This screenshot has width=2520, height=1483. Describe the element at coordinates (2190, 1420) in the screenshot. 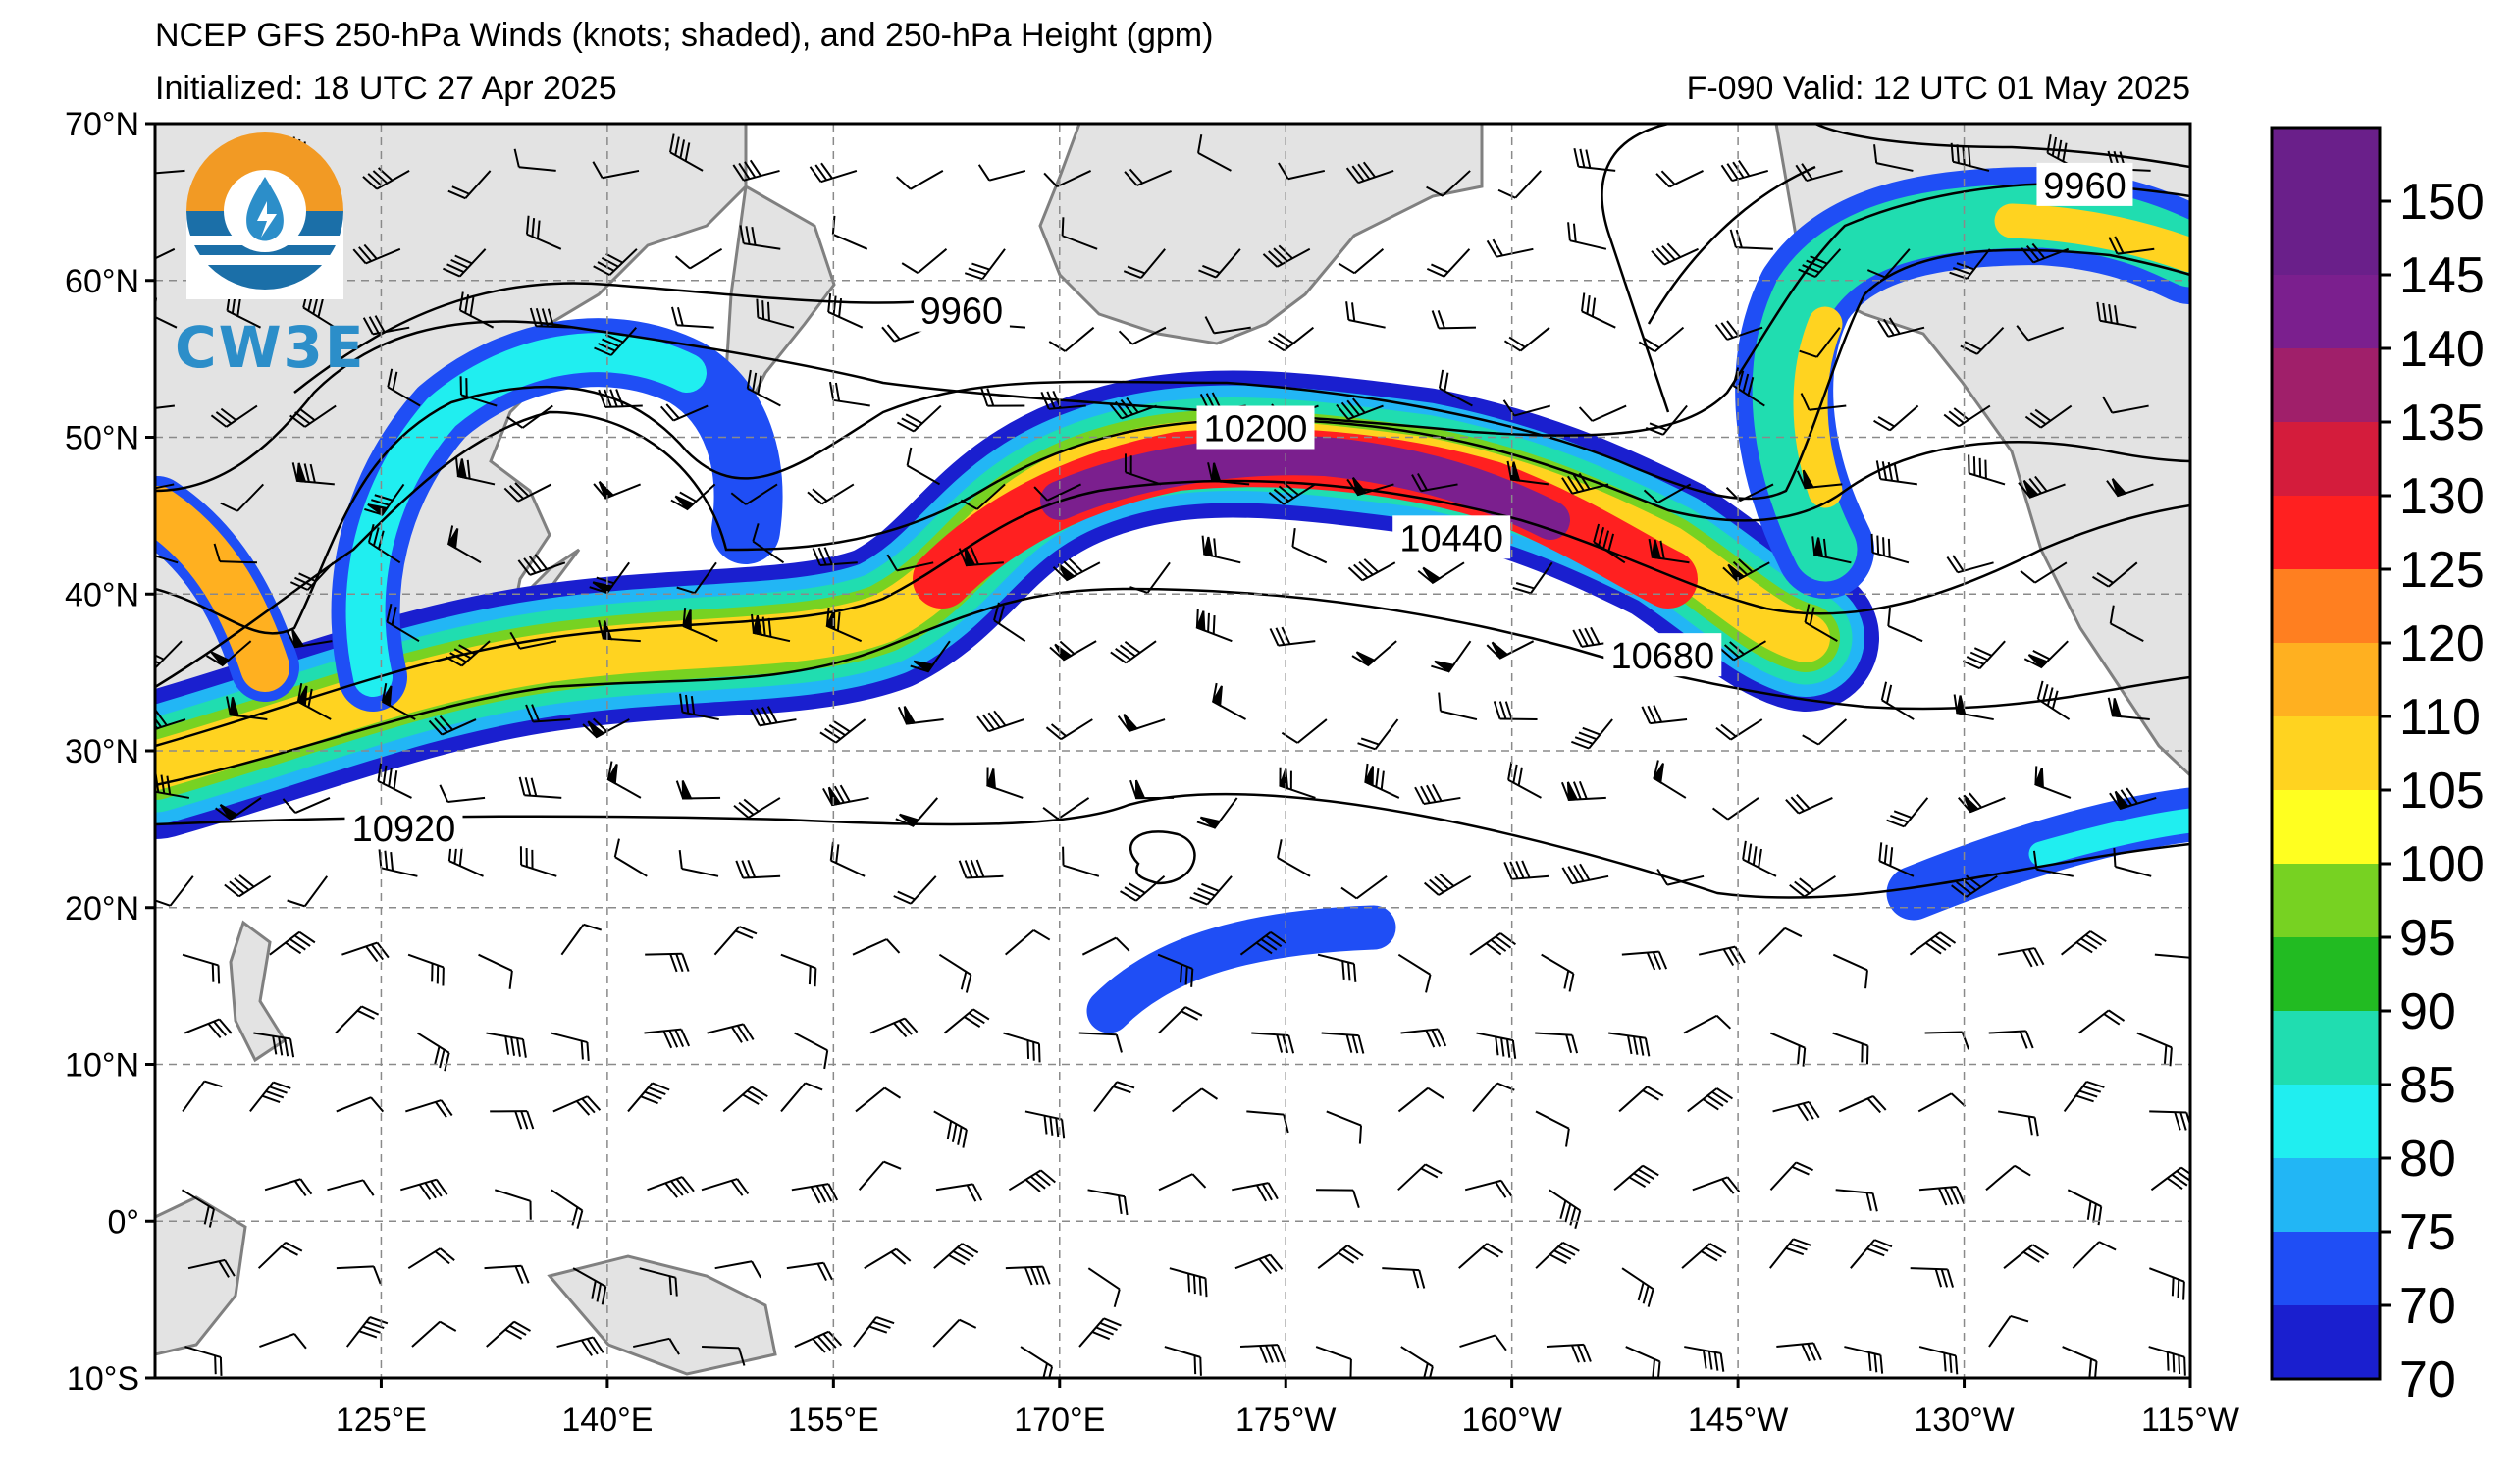

I see `lon-tick-label: 115°W` at that location.